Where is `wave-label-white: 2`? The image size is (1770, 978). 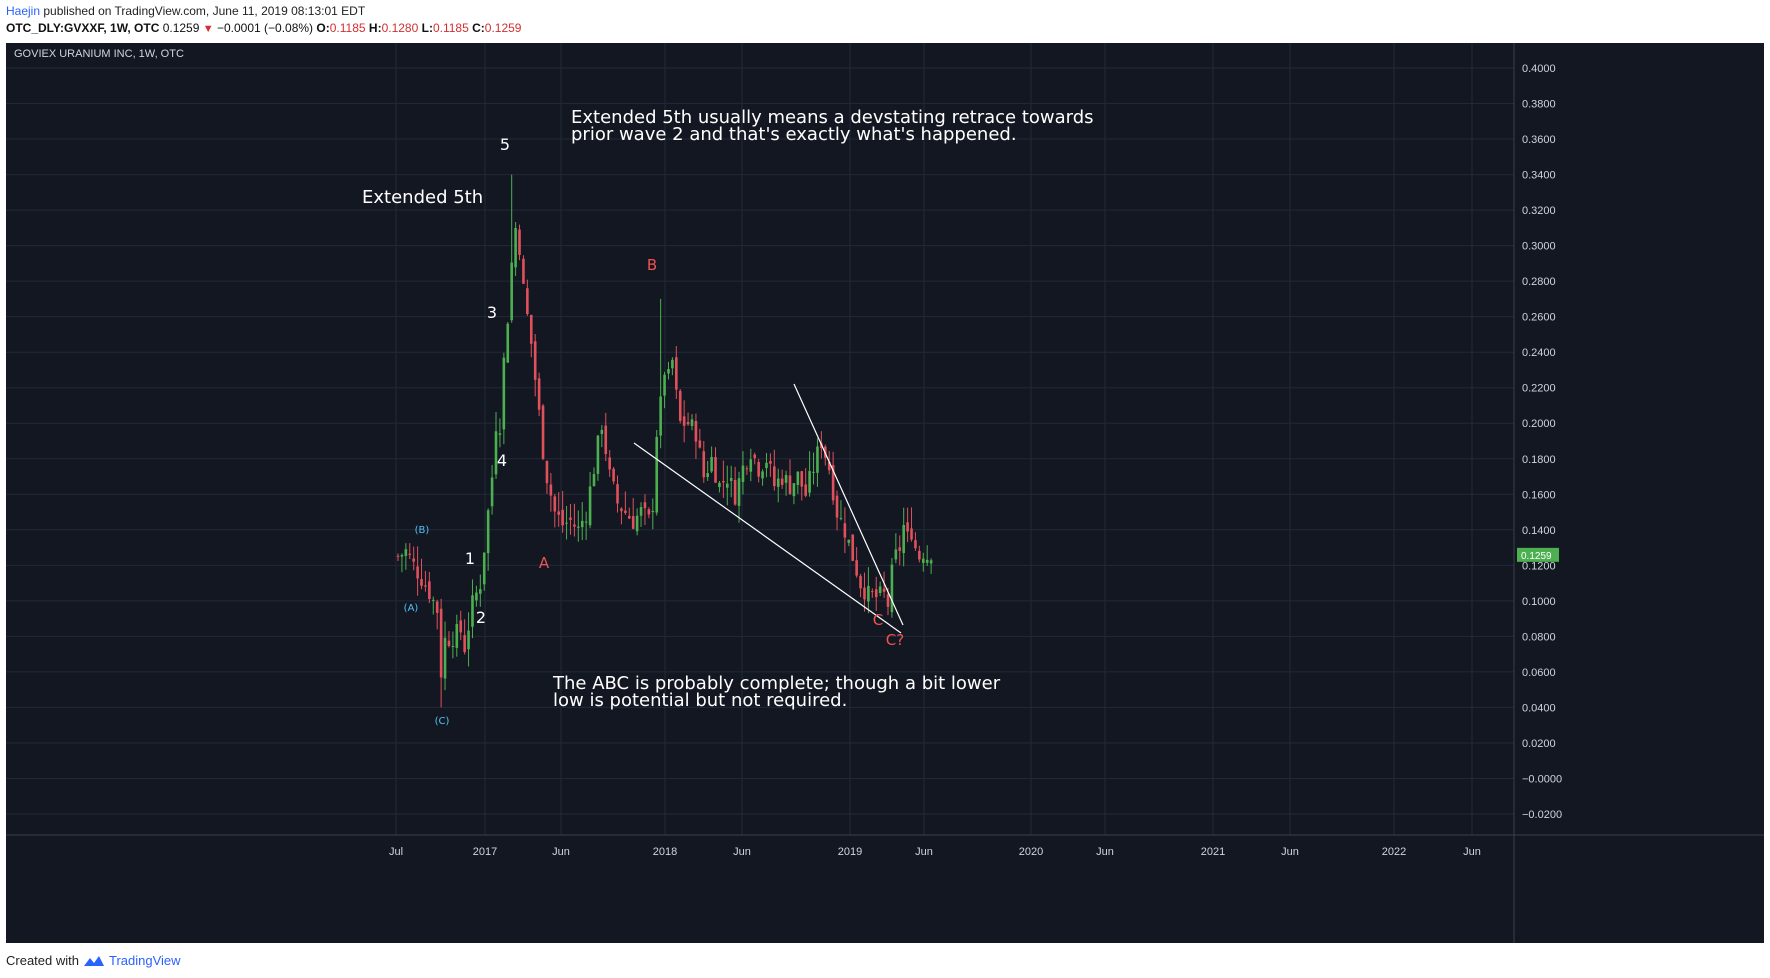 wave-label-white: 2 is located at coordinates (481, 617).